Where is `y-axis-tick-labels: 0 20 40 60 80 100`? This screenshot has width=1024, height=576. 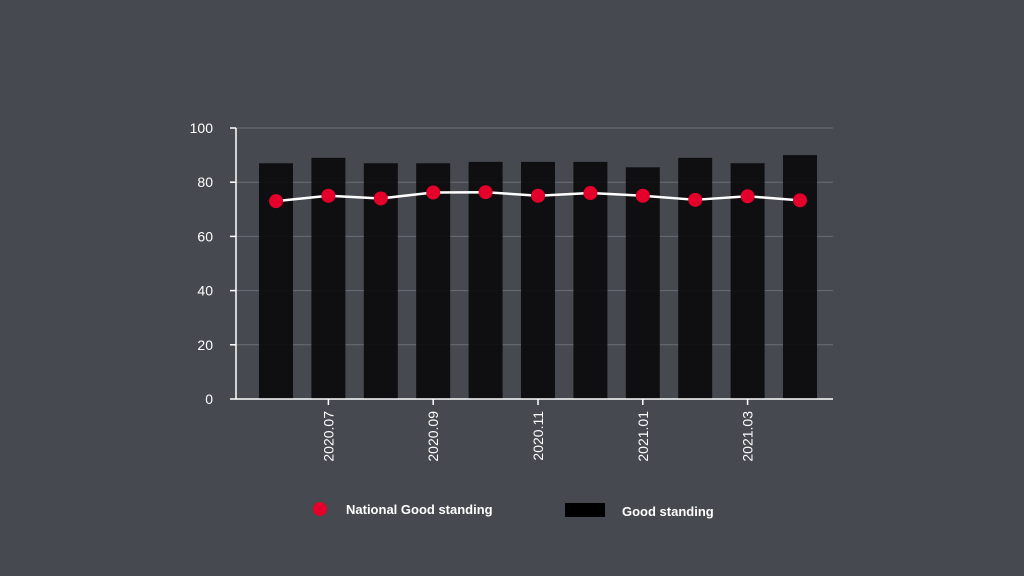
y-axis-tick-labels: 0 20 40 60 80 100 is located at coordinates (202, 263).